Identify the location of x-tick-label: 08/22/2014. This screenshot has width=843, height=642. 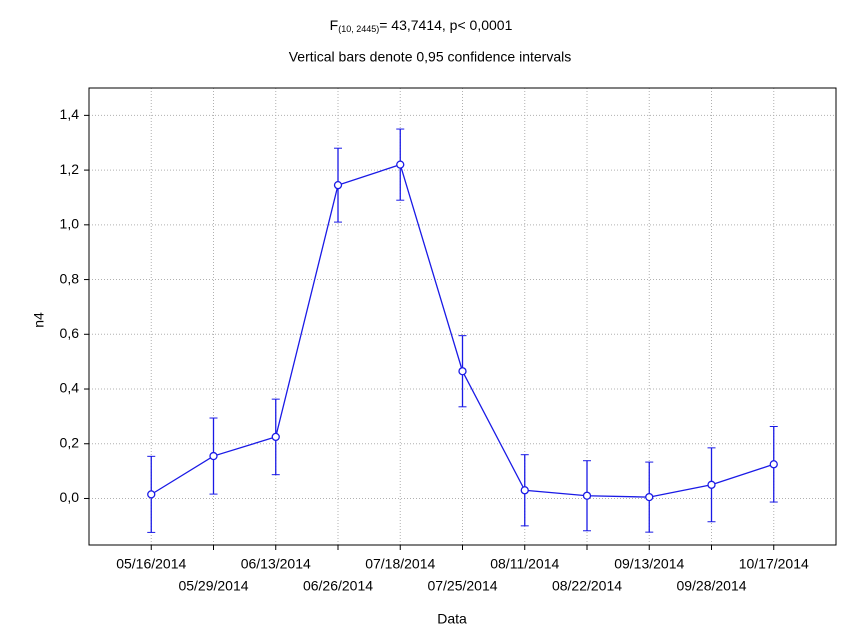
(587, 586).